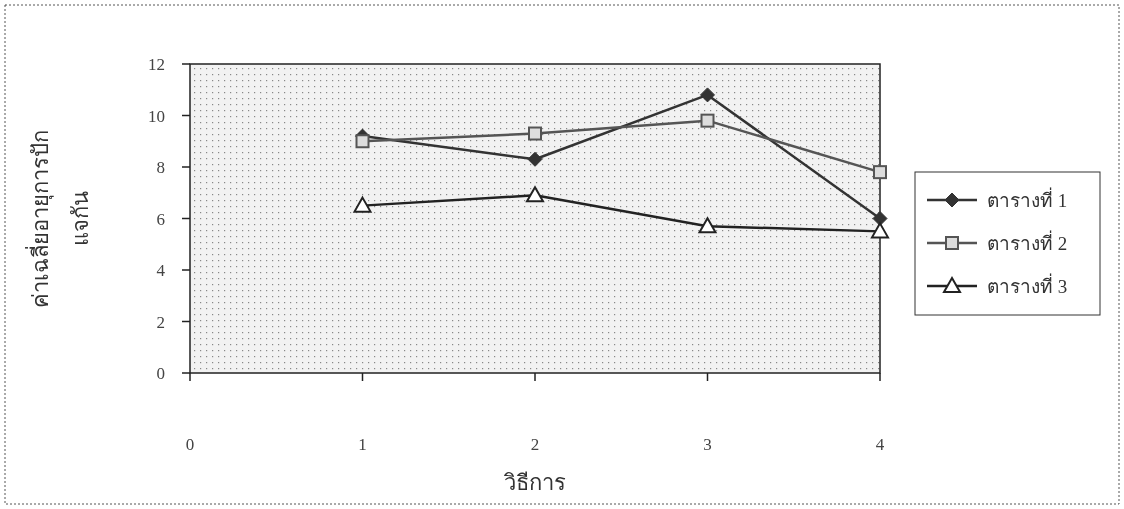 The width and height of the screenshot is (1124, 509). Describe the element at coordinates (880, 444) in the screenshot. I see `x-tick-label: 4` at that location.